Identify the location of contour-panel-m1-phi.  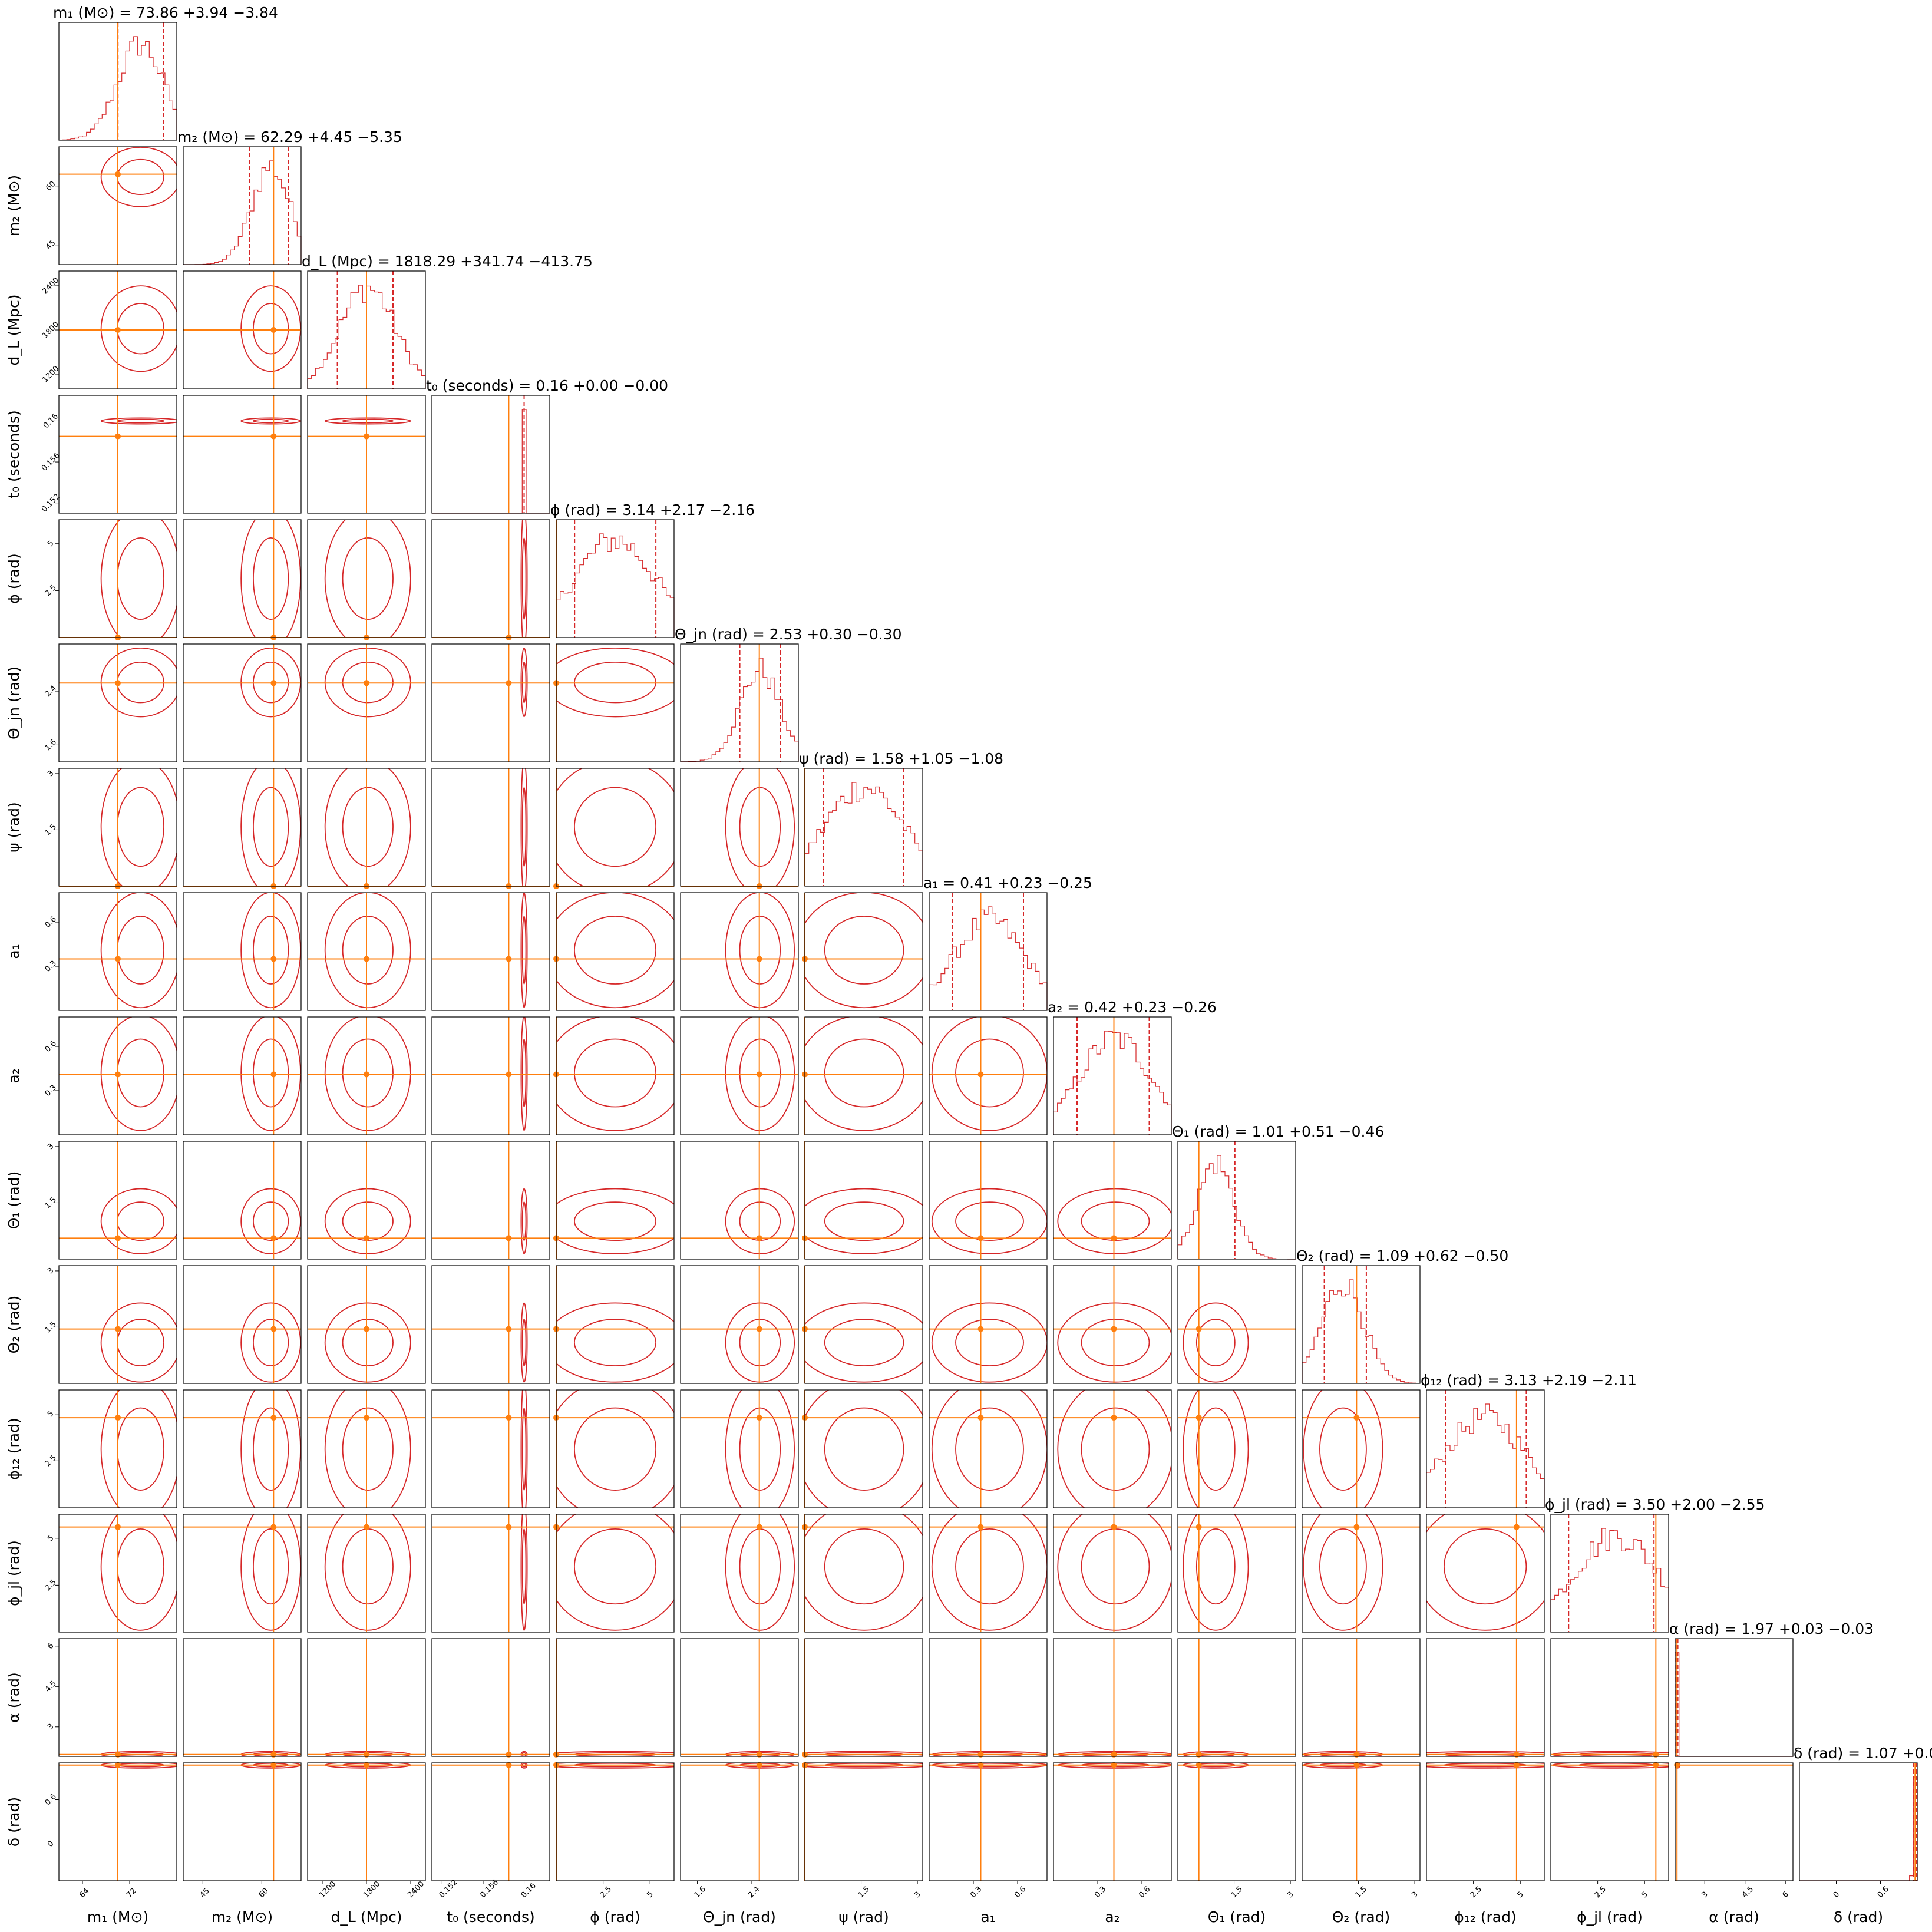
(118, 579).